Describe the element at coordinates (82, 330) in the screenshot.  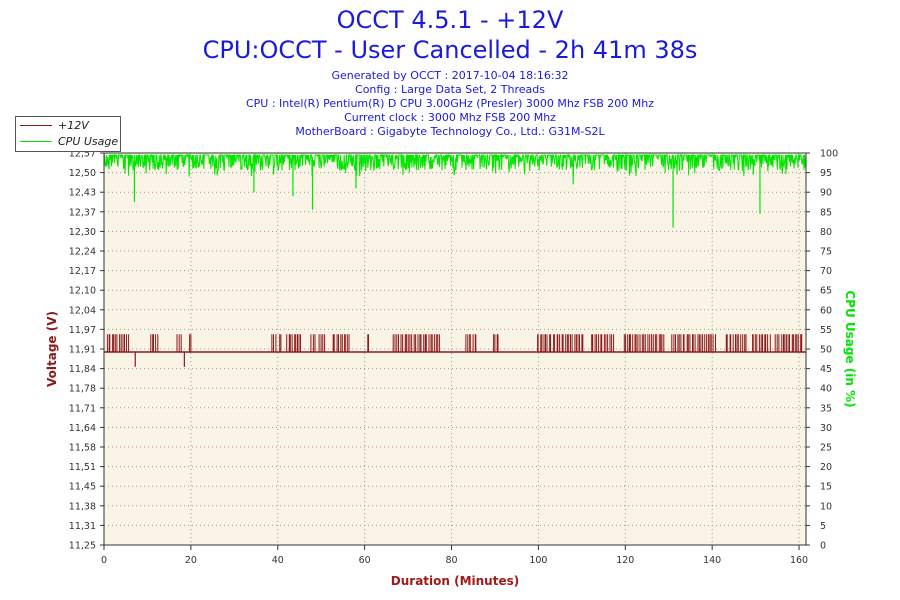
I see `y-left-tick-label: 11,97` at that location.